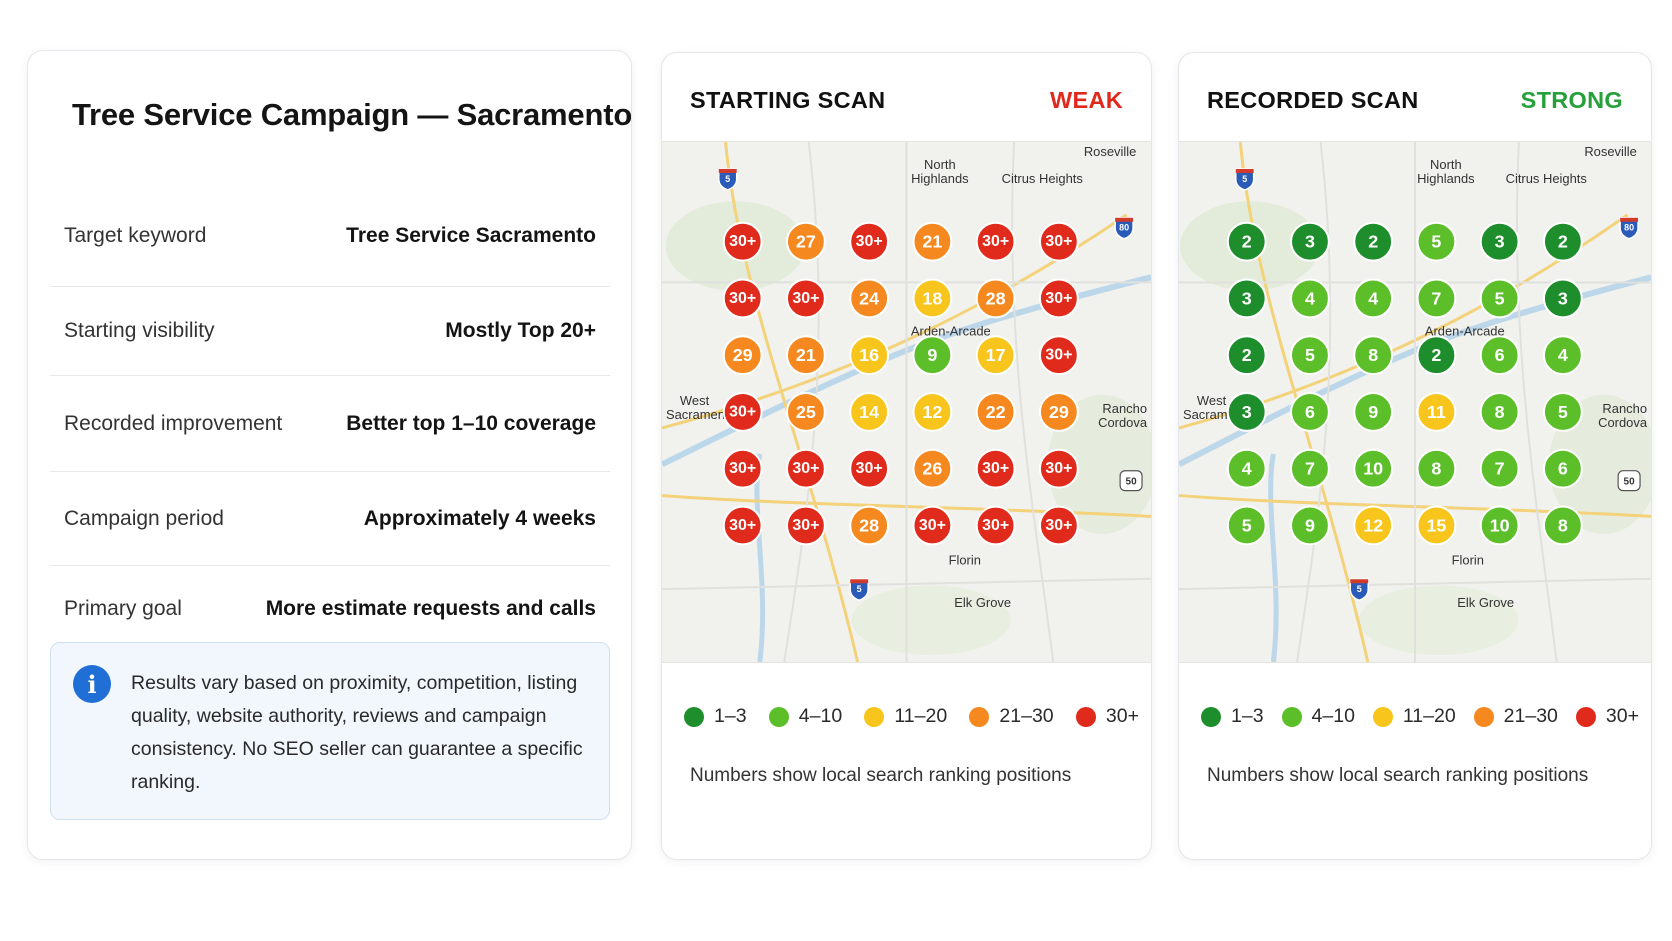 The height and width of the screenshot is (941, 1672). I want to click on rank-marker: 11, so click(1436, 412).